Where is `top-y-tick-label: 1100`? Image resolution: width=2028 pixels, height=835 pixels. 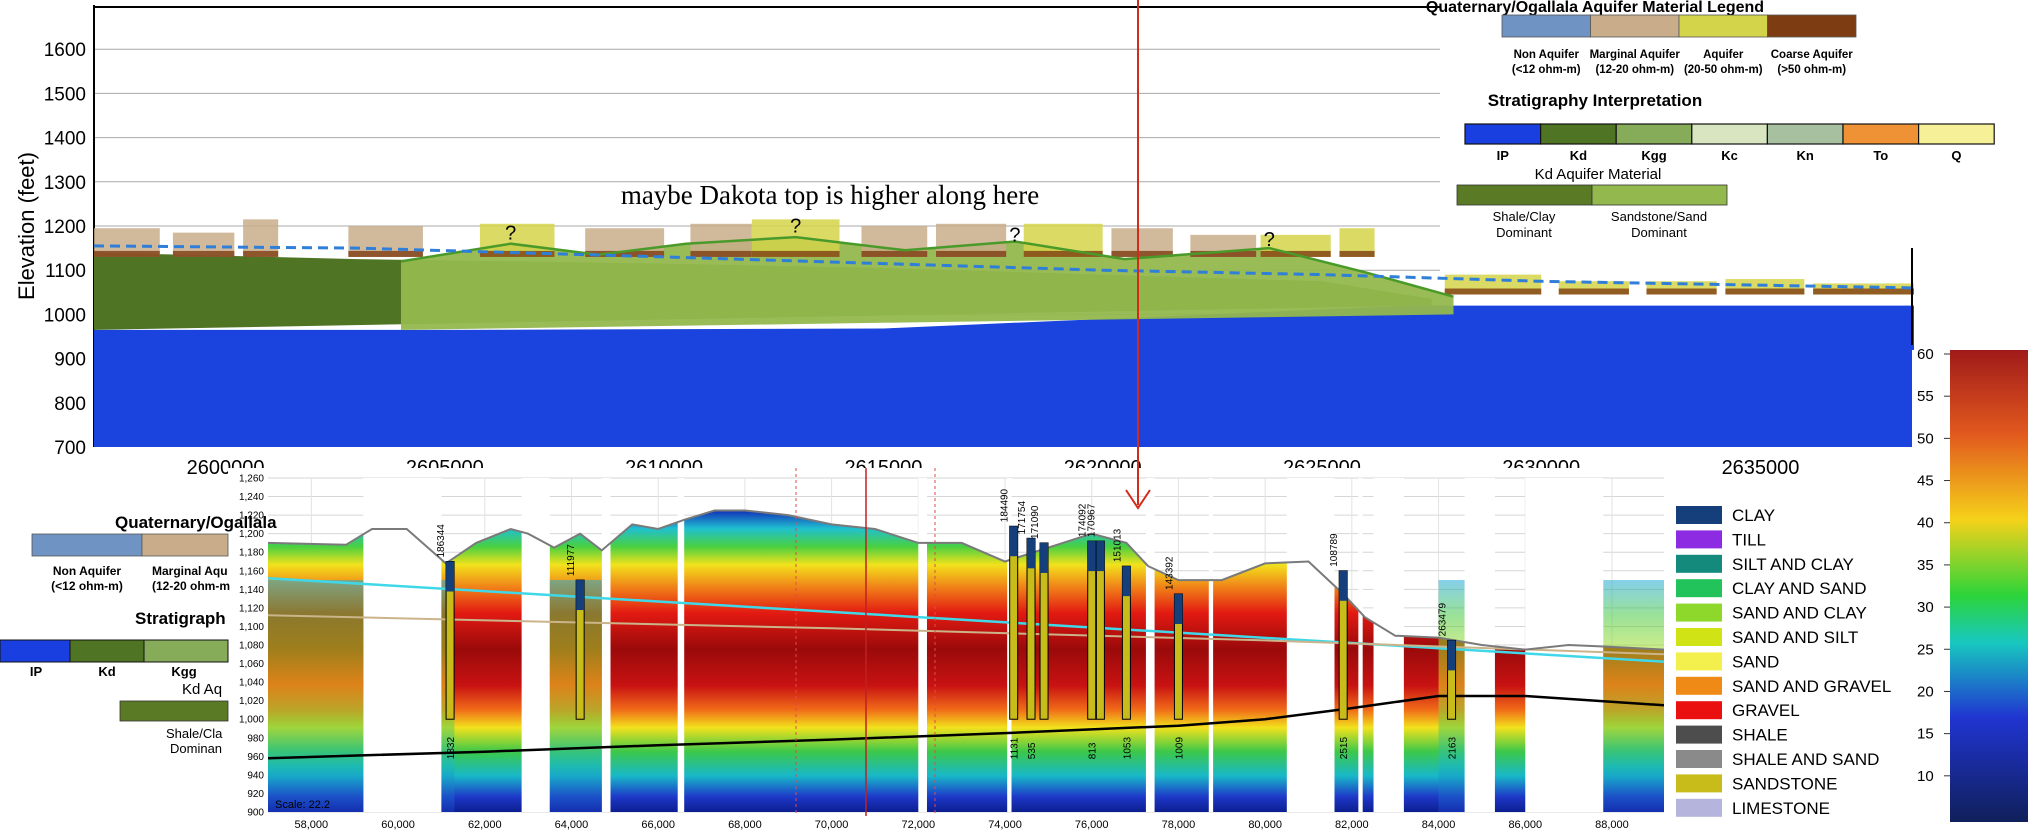 top-y-tick-label: 1100 is located at coordinates (65, 271).